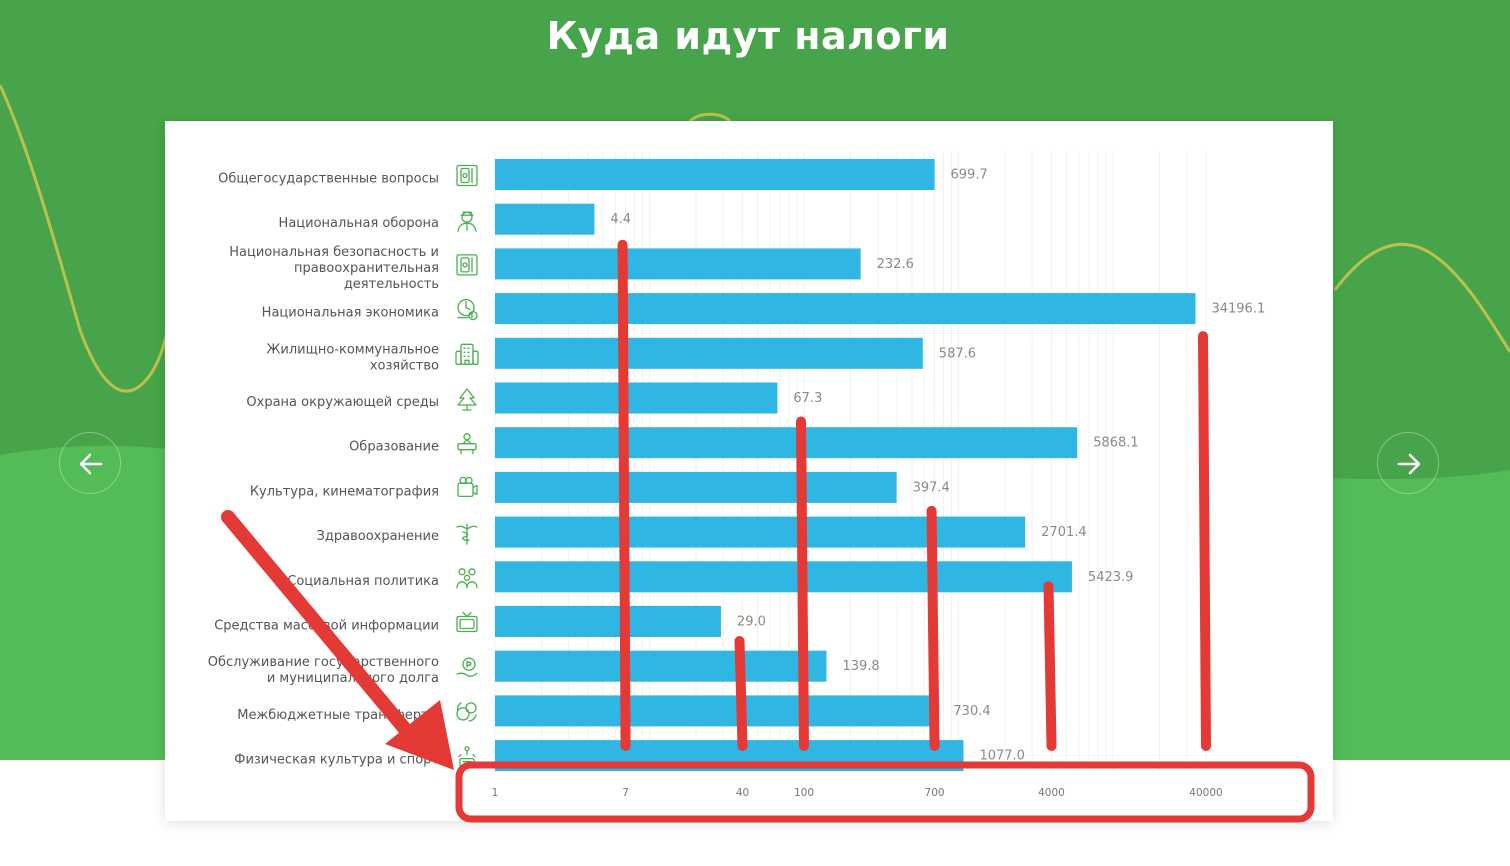  What do you see at coordinates (807, 398) in the screenshot?
I see `value-label: 67.3` at bounding box center [807, 398].